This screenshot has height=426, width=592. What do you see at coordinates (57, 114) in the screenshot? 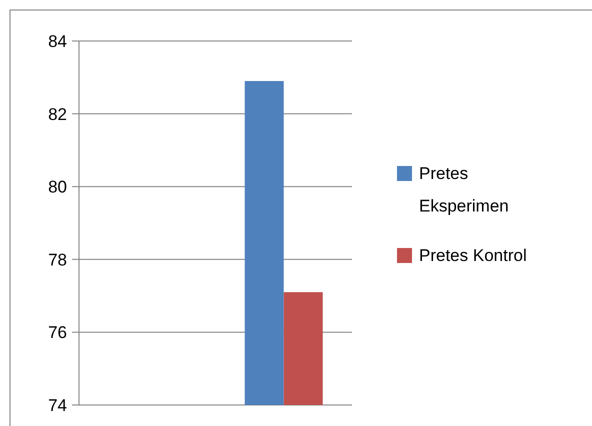
I see `y-tick-label: 82` at bounding box center [57, 114].